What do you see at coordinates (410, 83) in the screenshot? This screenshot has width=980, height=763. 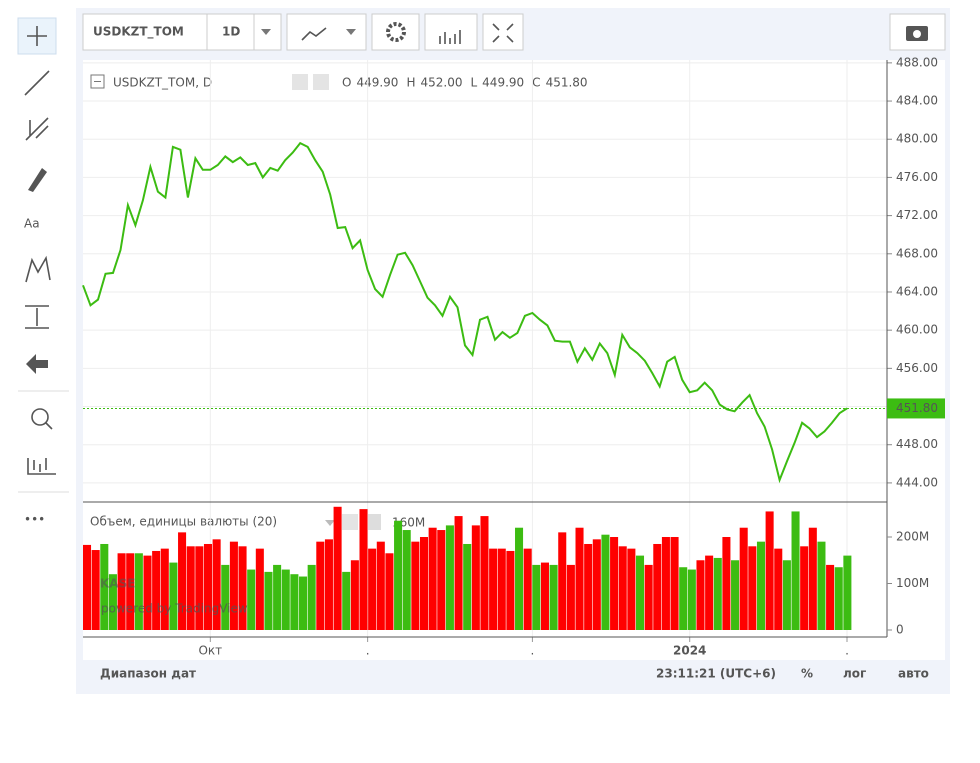 I see `ohlc-key: H` at bounding box center [410, 83].